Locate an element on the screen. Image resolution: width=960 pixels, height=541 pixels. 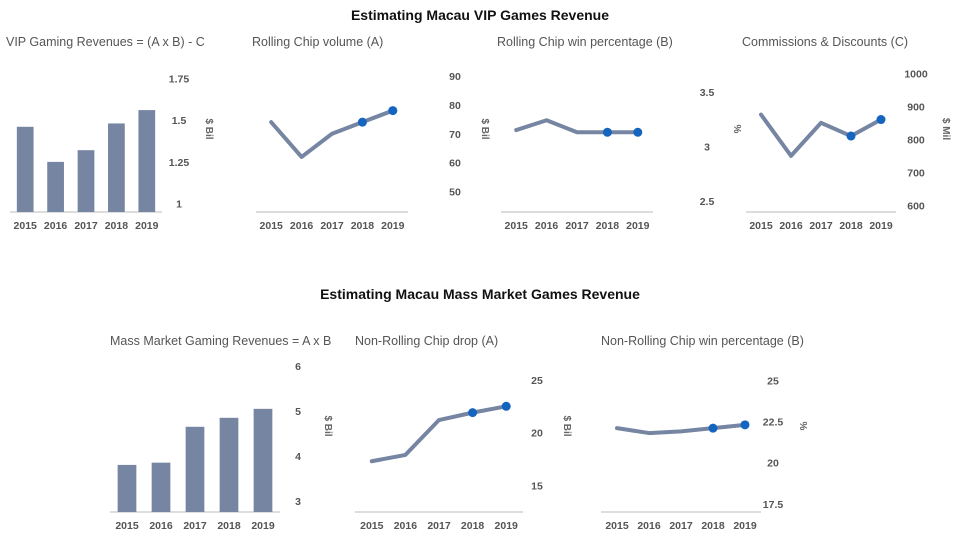
y-tick-label: 4 is located at coordinates (298, 457).